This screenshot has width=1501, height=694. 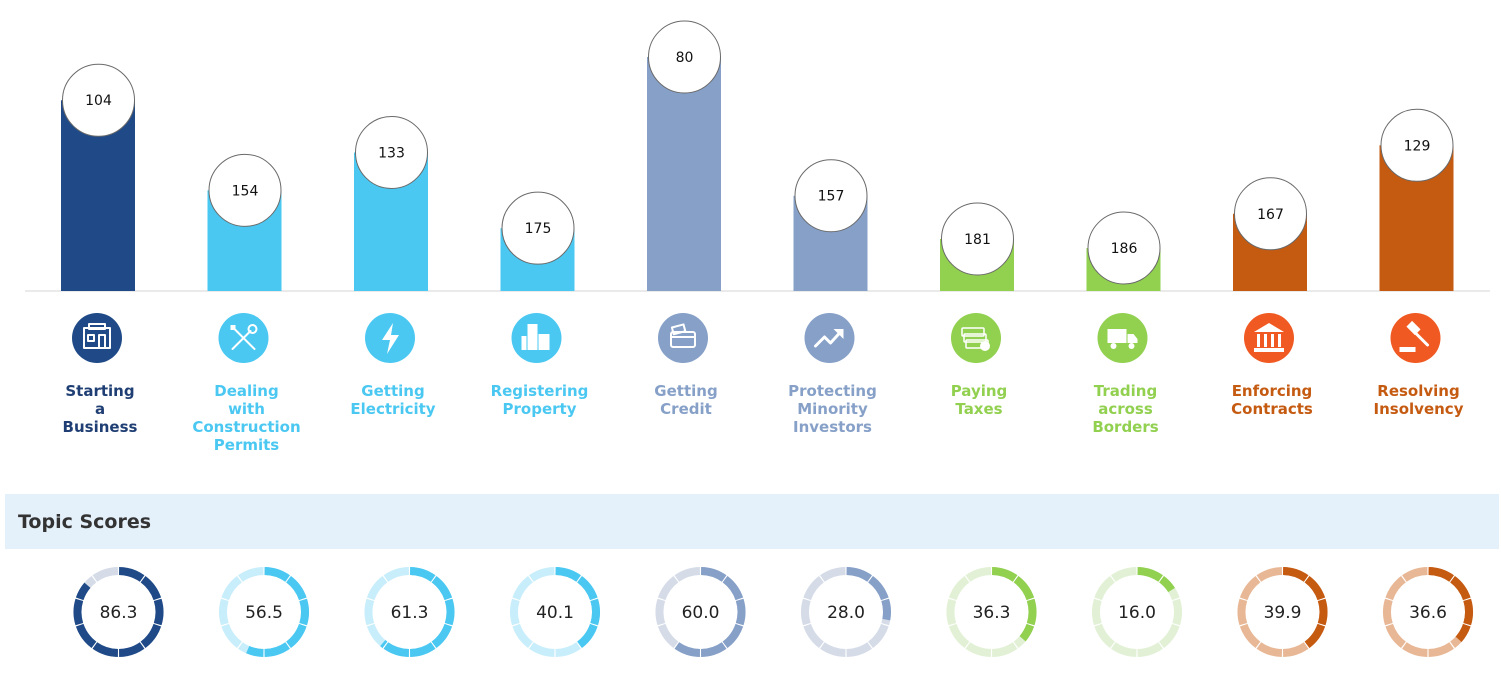 What do you see at coordinates (685, 400) in the screenshot?
I see `category-label: Getting Credit` at bounding box center [685, 400].